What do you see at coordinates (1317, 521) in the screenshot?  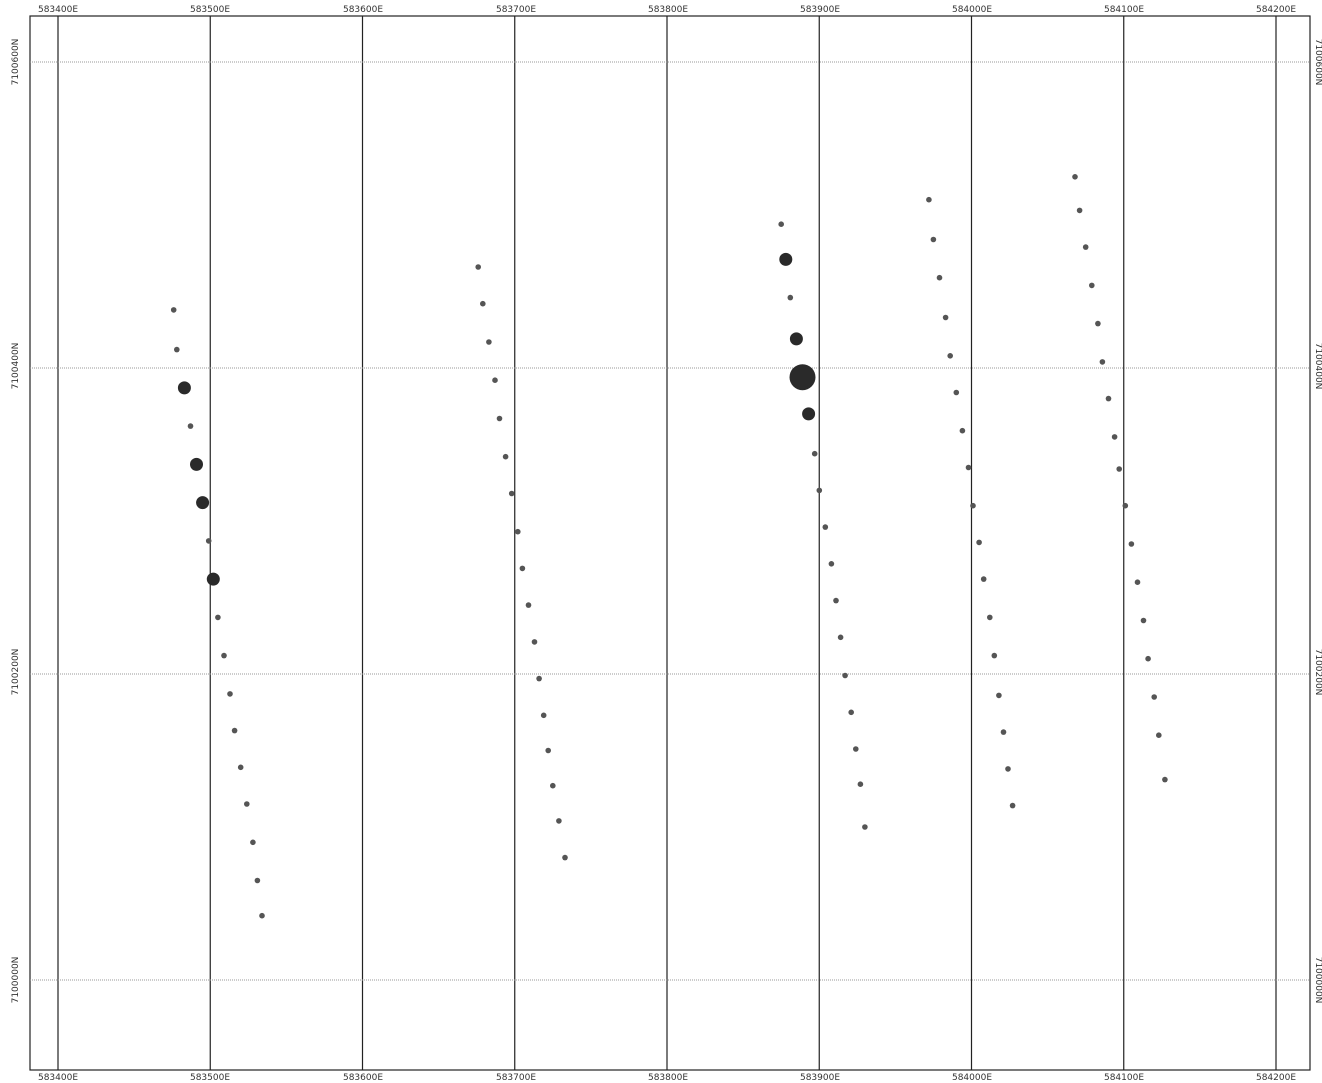 I see `right-northing-labels: 7100600N 7100400N 7100200N 7100000N` at bounding box center [1317, 521].